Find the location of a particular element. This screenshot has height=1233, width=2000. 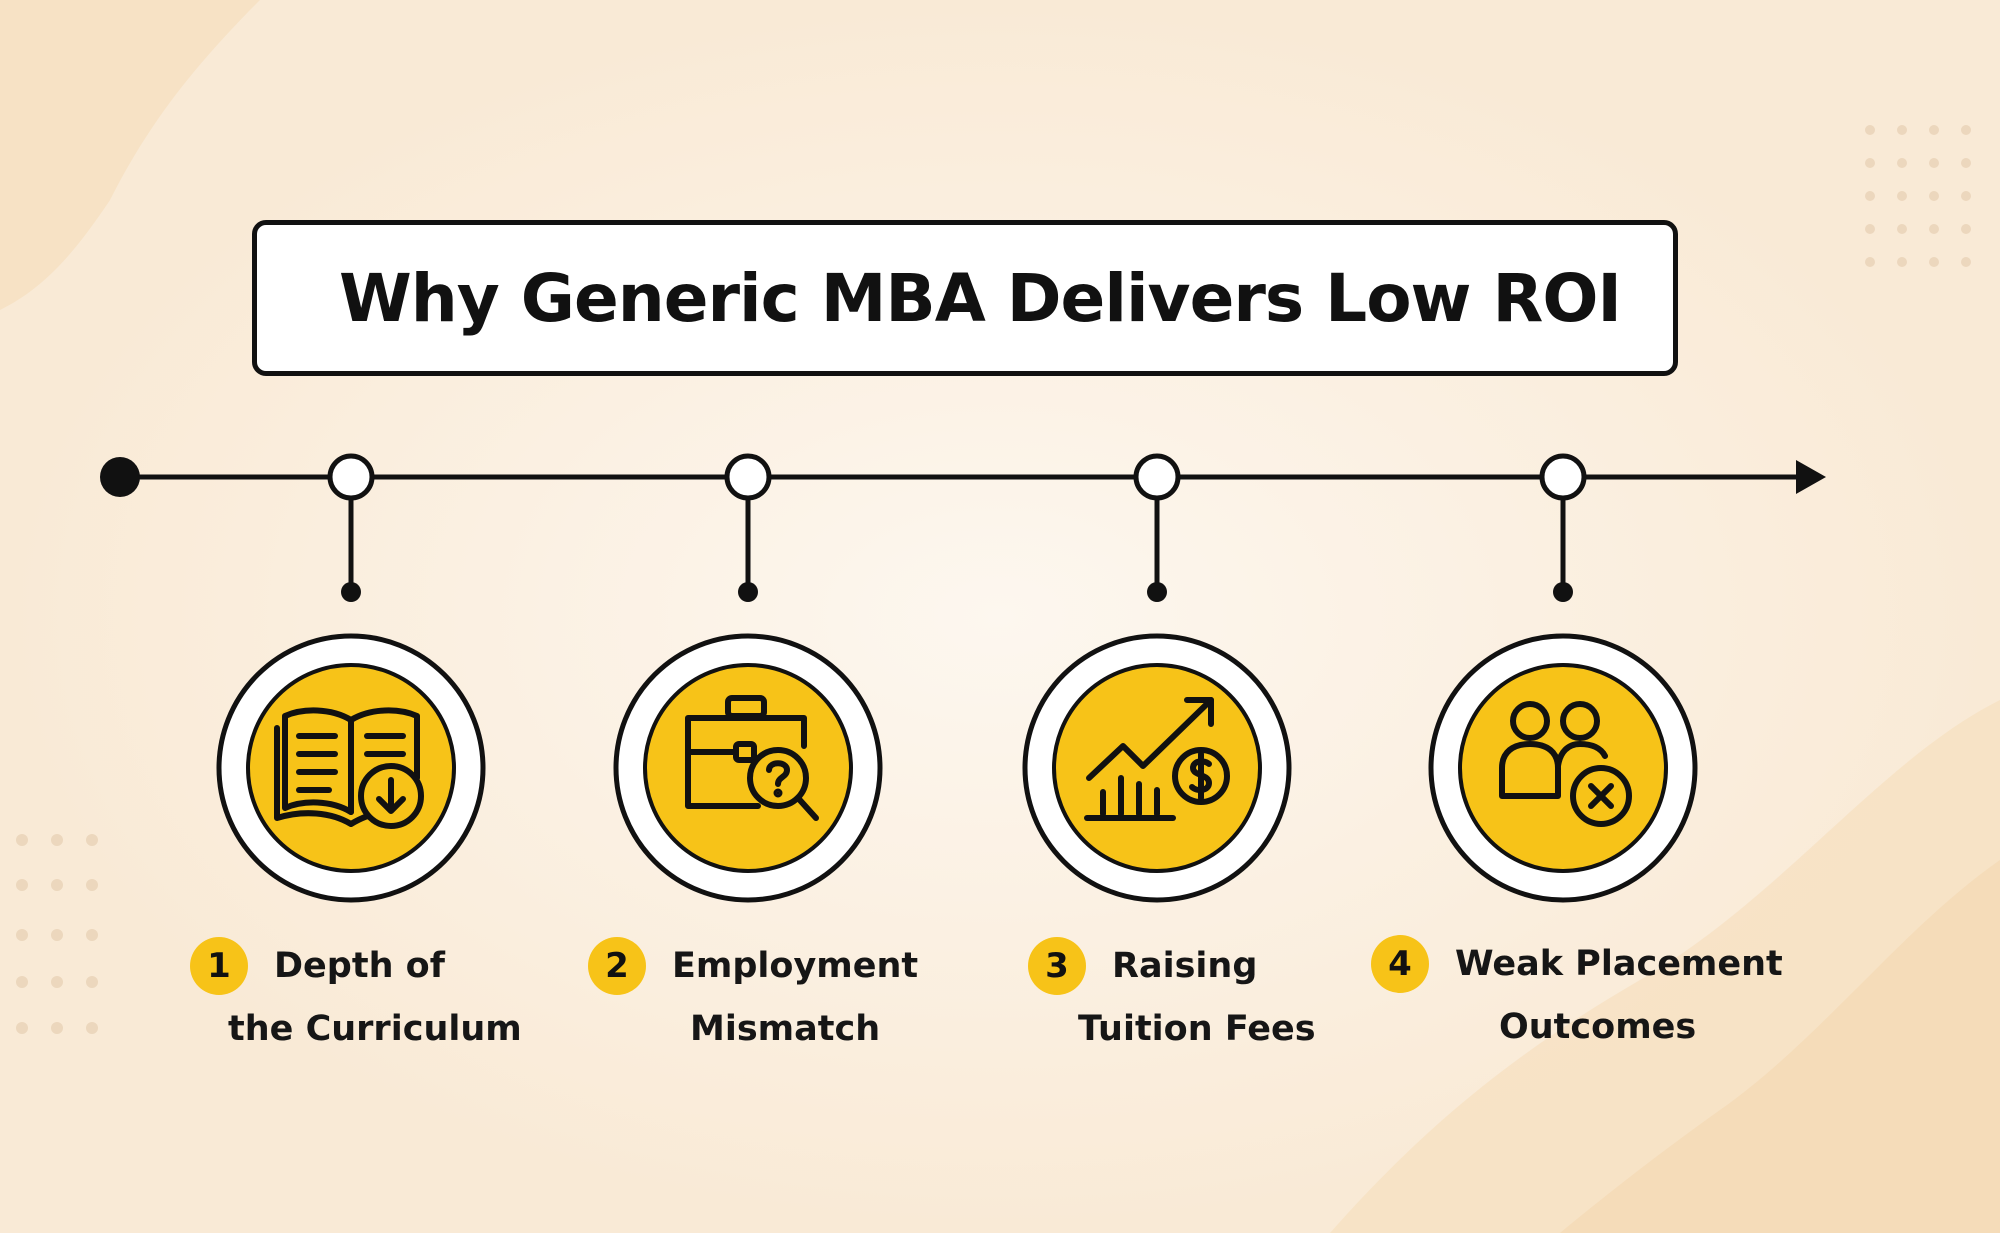

step-4-number-badge: 4 is located at coordinates (1400, 964).